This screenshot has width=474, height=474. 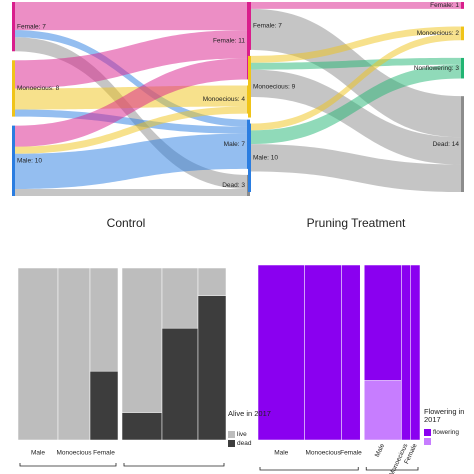 I want to click on legend-label: dead, so click(x=244, y=443).